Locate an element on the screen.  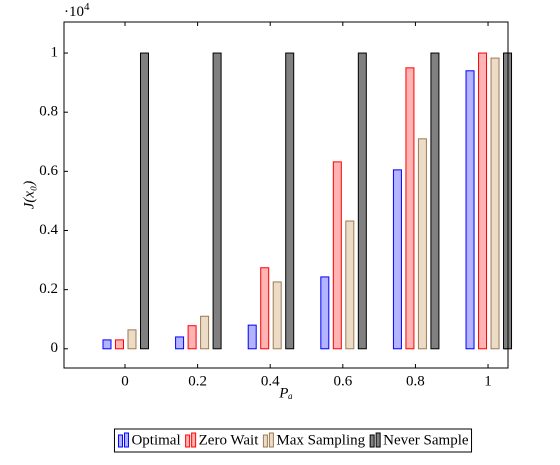
y-tick-label: 1 is located at coordinates (55, 52).